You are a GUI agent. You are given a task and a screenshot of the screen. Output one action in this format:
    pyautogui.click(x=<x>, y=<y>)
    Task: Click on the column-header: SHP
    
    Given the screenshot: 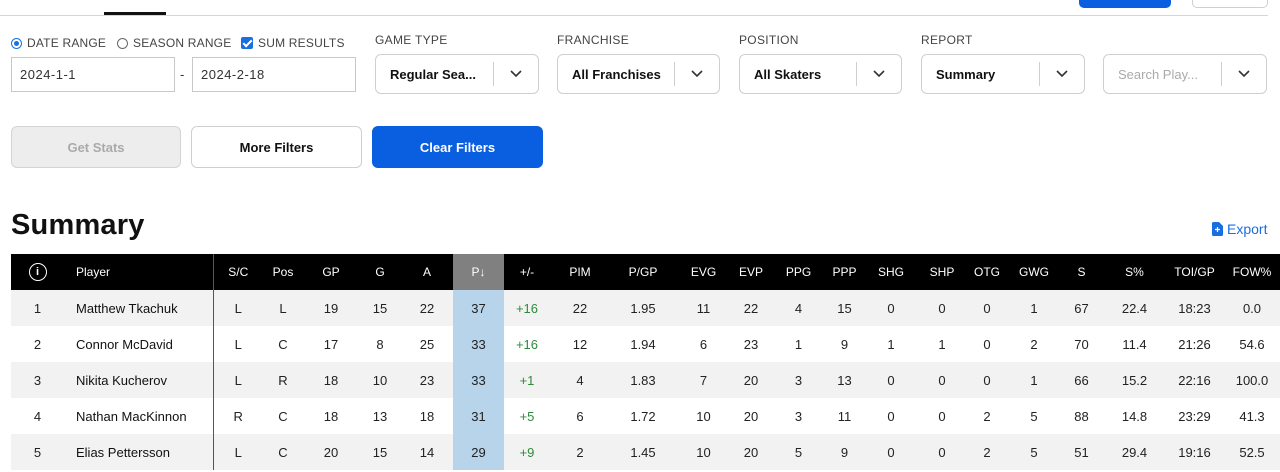 What is the action you would take?
    pyautogui.click(x=942, y=272)
    